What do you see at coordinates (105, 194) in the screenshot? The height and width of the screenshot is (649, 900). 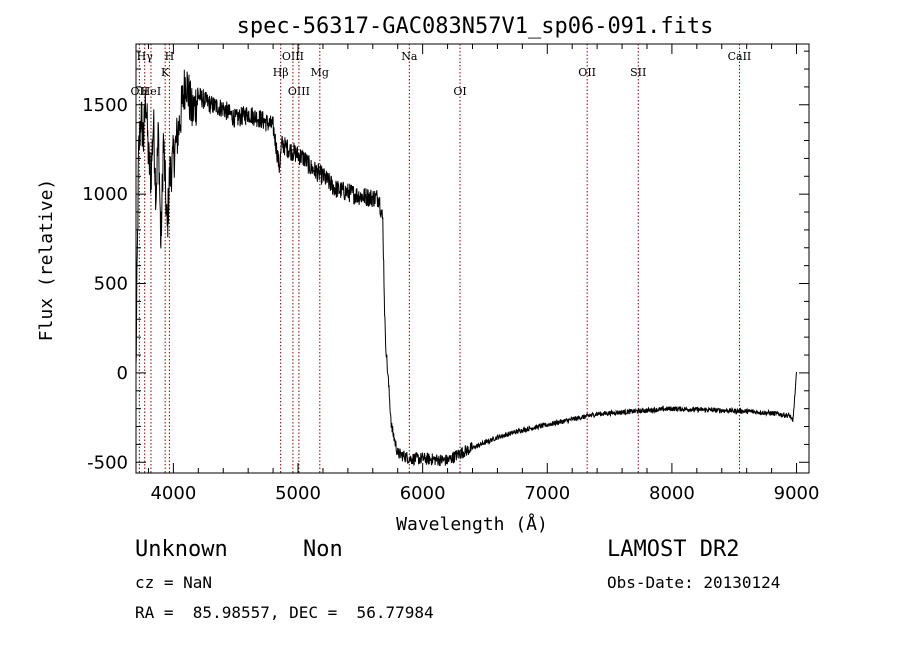 I see `y-tick-label: 1000` at bounding box center [105, 194].